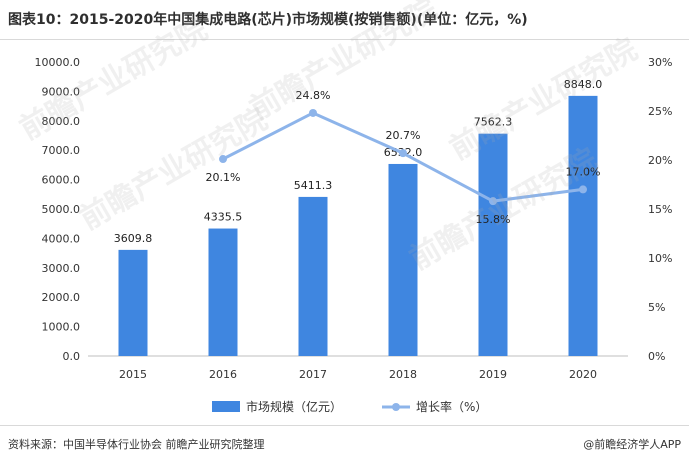 This screenshot has width=689, height=465. Describe the element at coordinates (493, 219) in the screenshot. I see `growth-data-label: 15.8%` at that location.